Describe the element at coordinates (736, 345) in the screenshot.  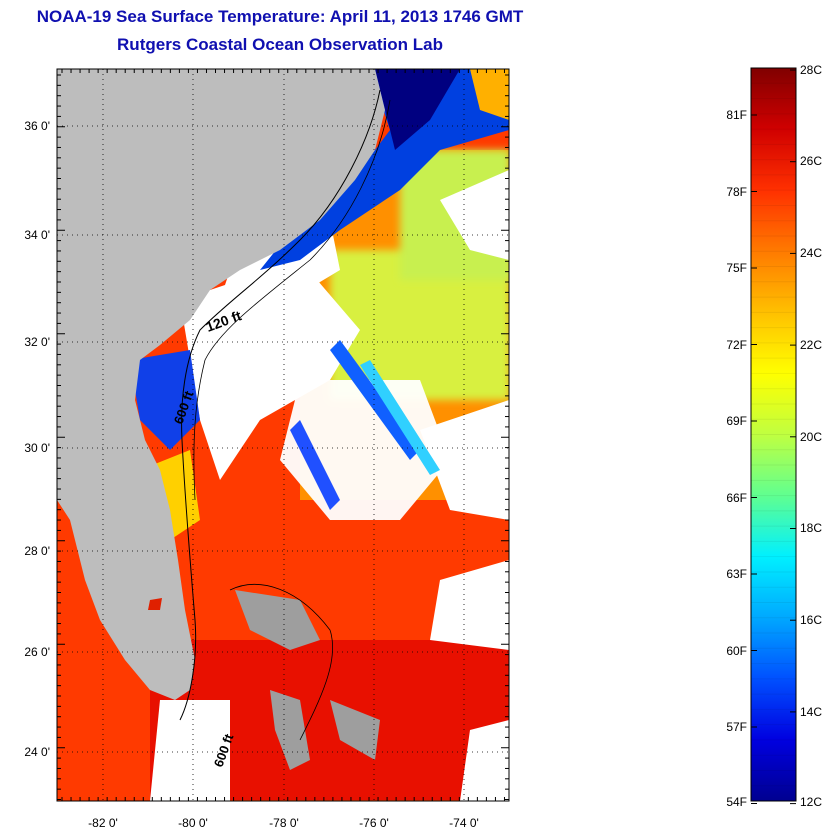
I see `fahrenheit-label: 72F` at that location.